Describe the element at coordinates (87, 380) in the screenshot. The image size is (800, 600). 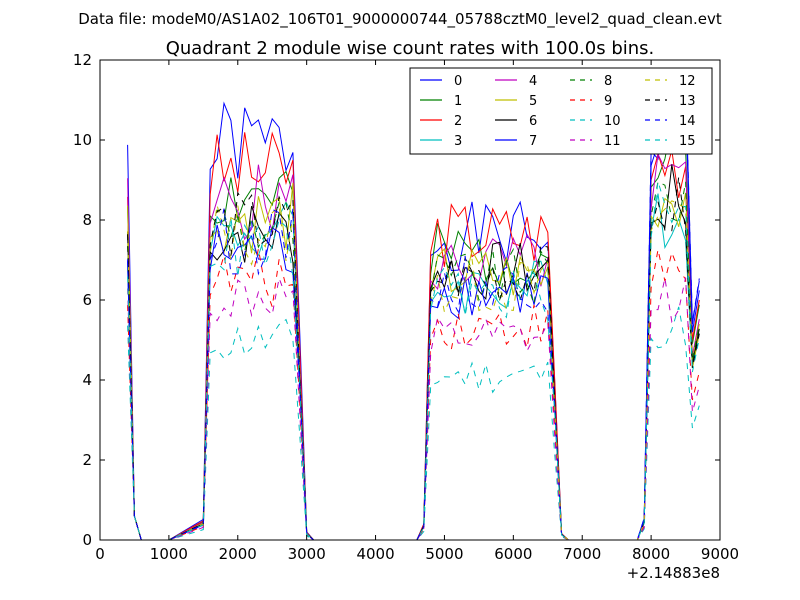
I see `y-tick-label: 4` at that location.